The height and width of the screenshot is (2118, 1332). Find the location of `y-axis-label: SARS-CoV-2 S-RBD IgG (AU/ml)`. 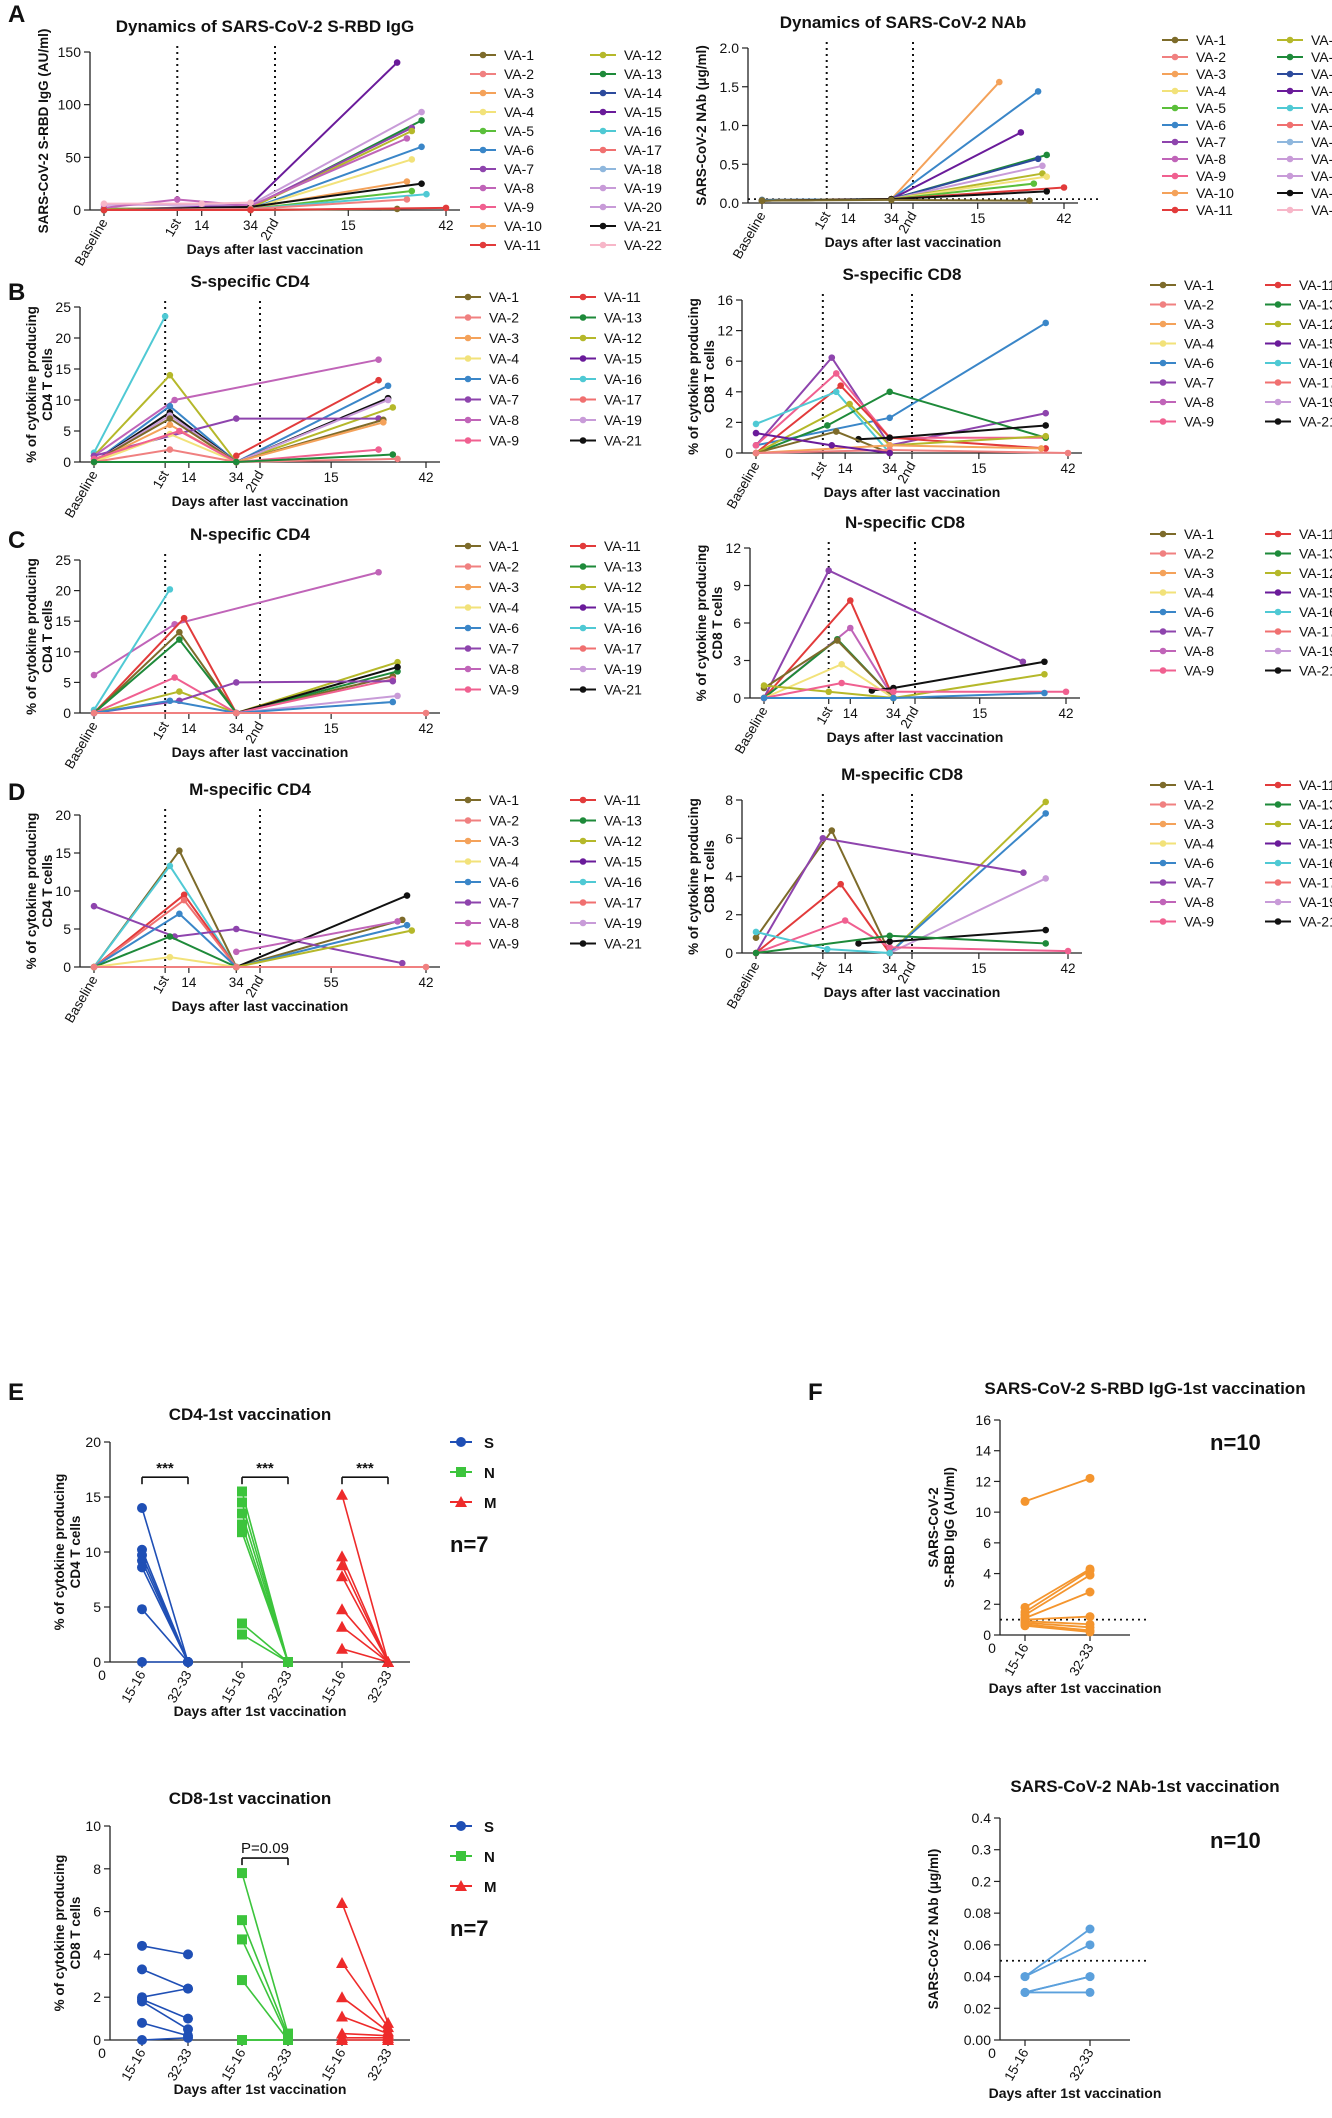

y-axis-label: SARS-CoV-2 S-RBD IgG (AU/ml) is located at coordinates (43, 131).